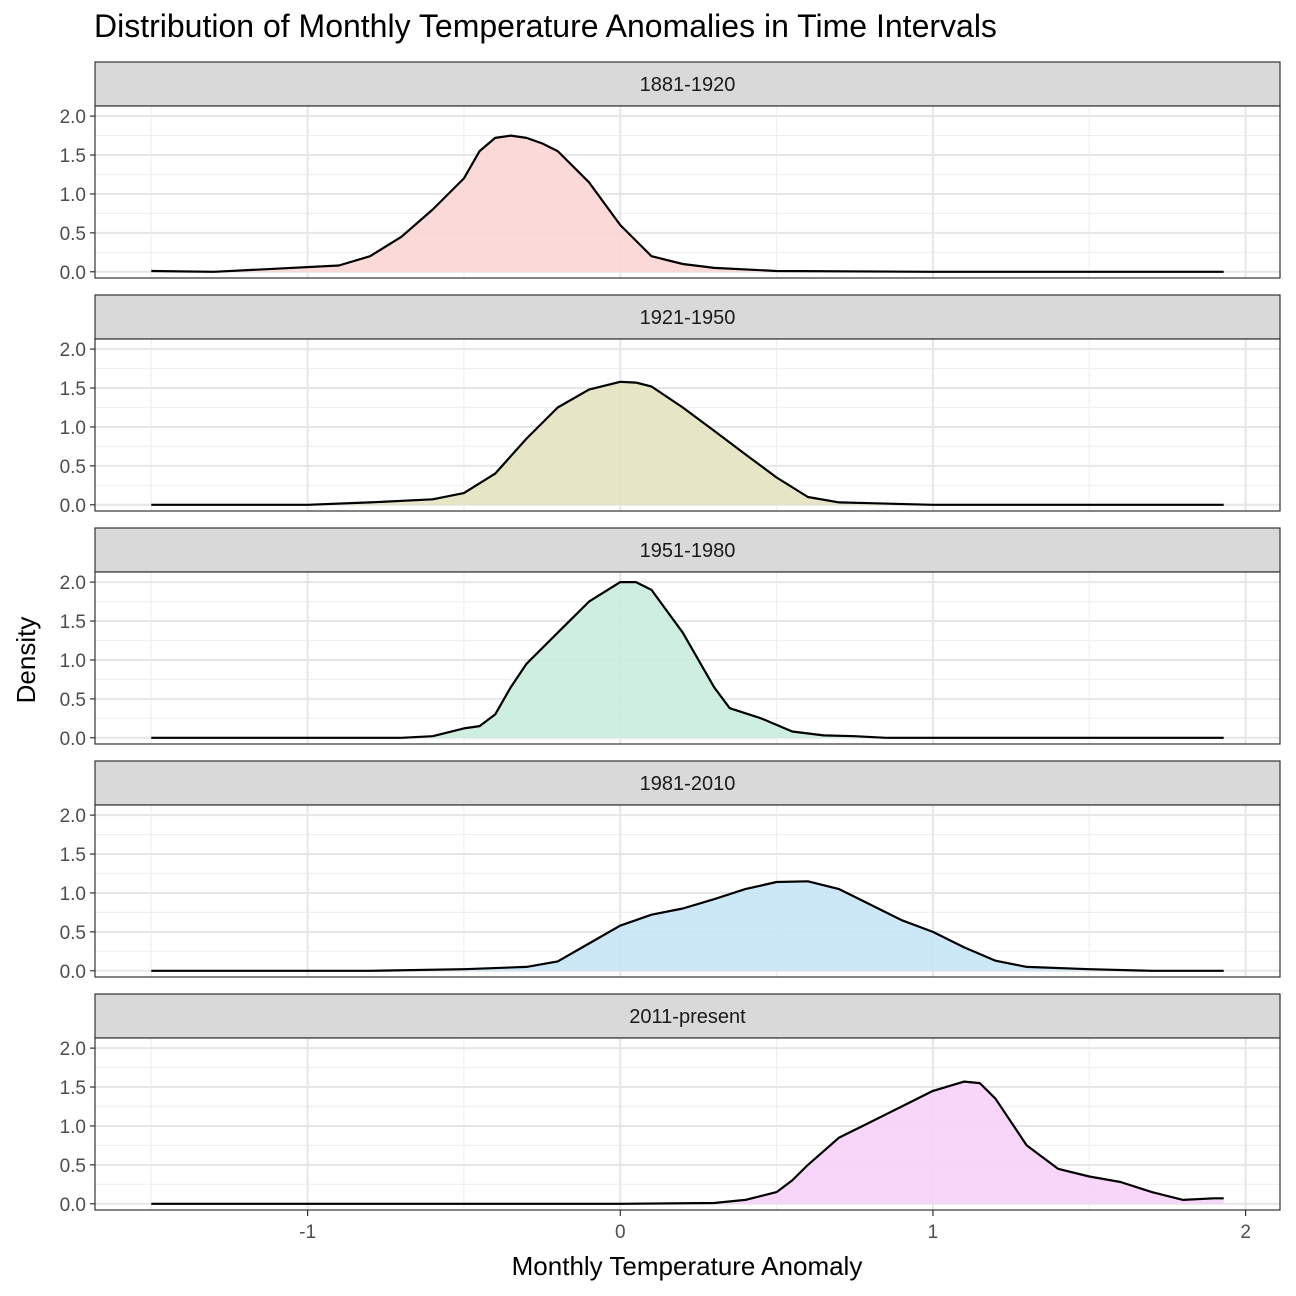  I want to click on facet-strip-label: 1881-1920, so click(688, 85).